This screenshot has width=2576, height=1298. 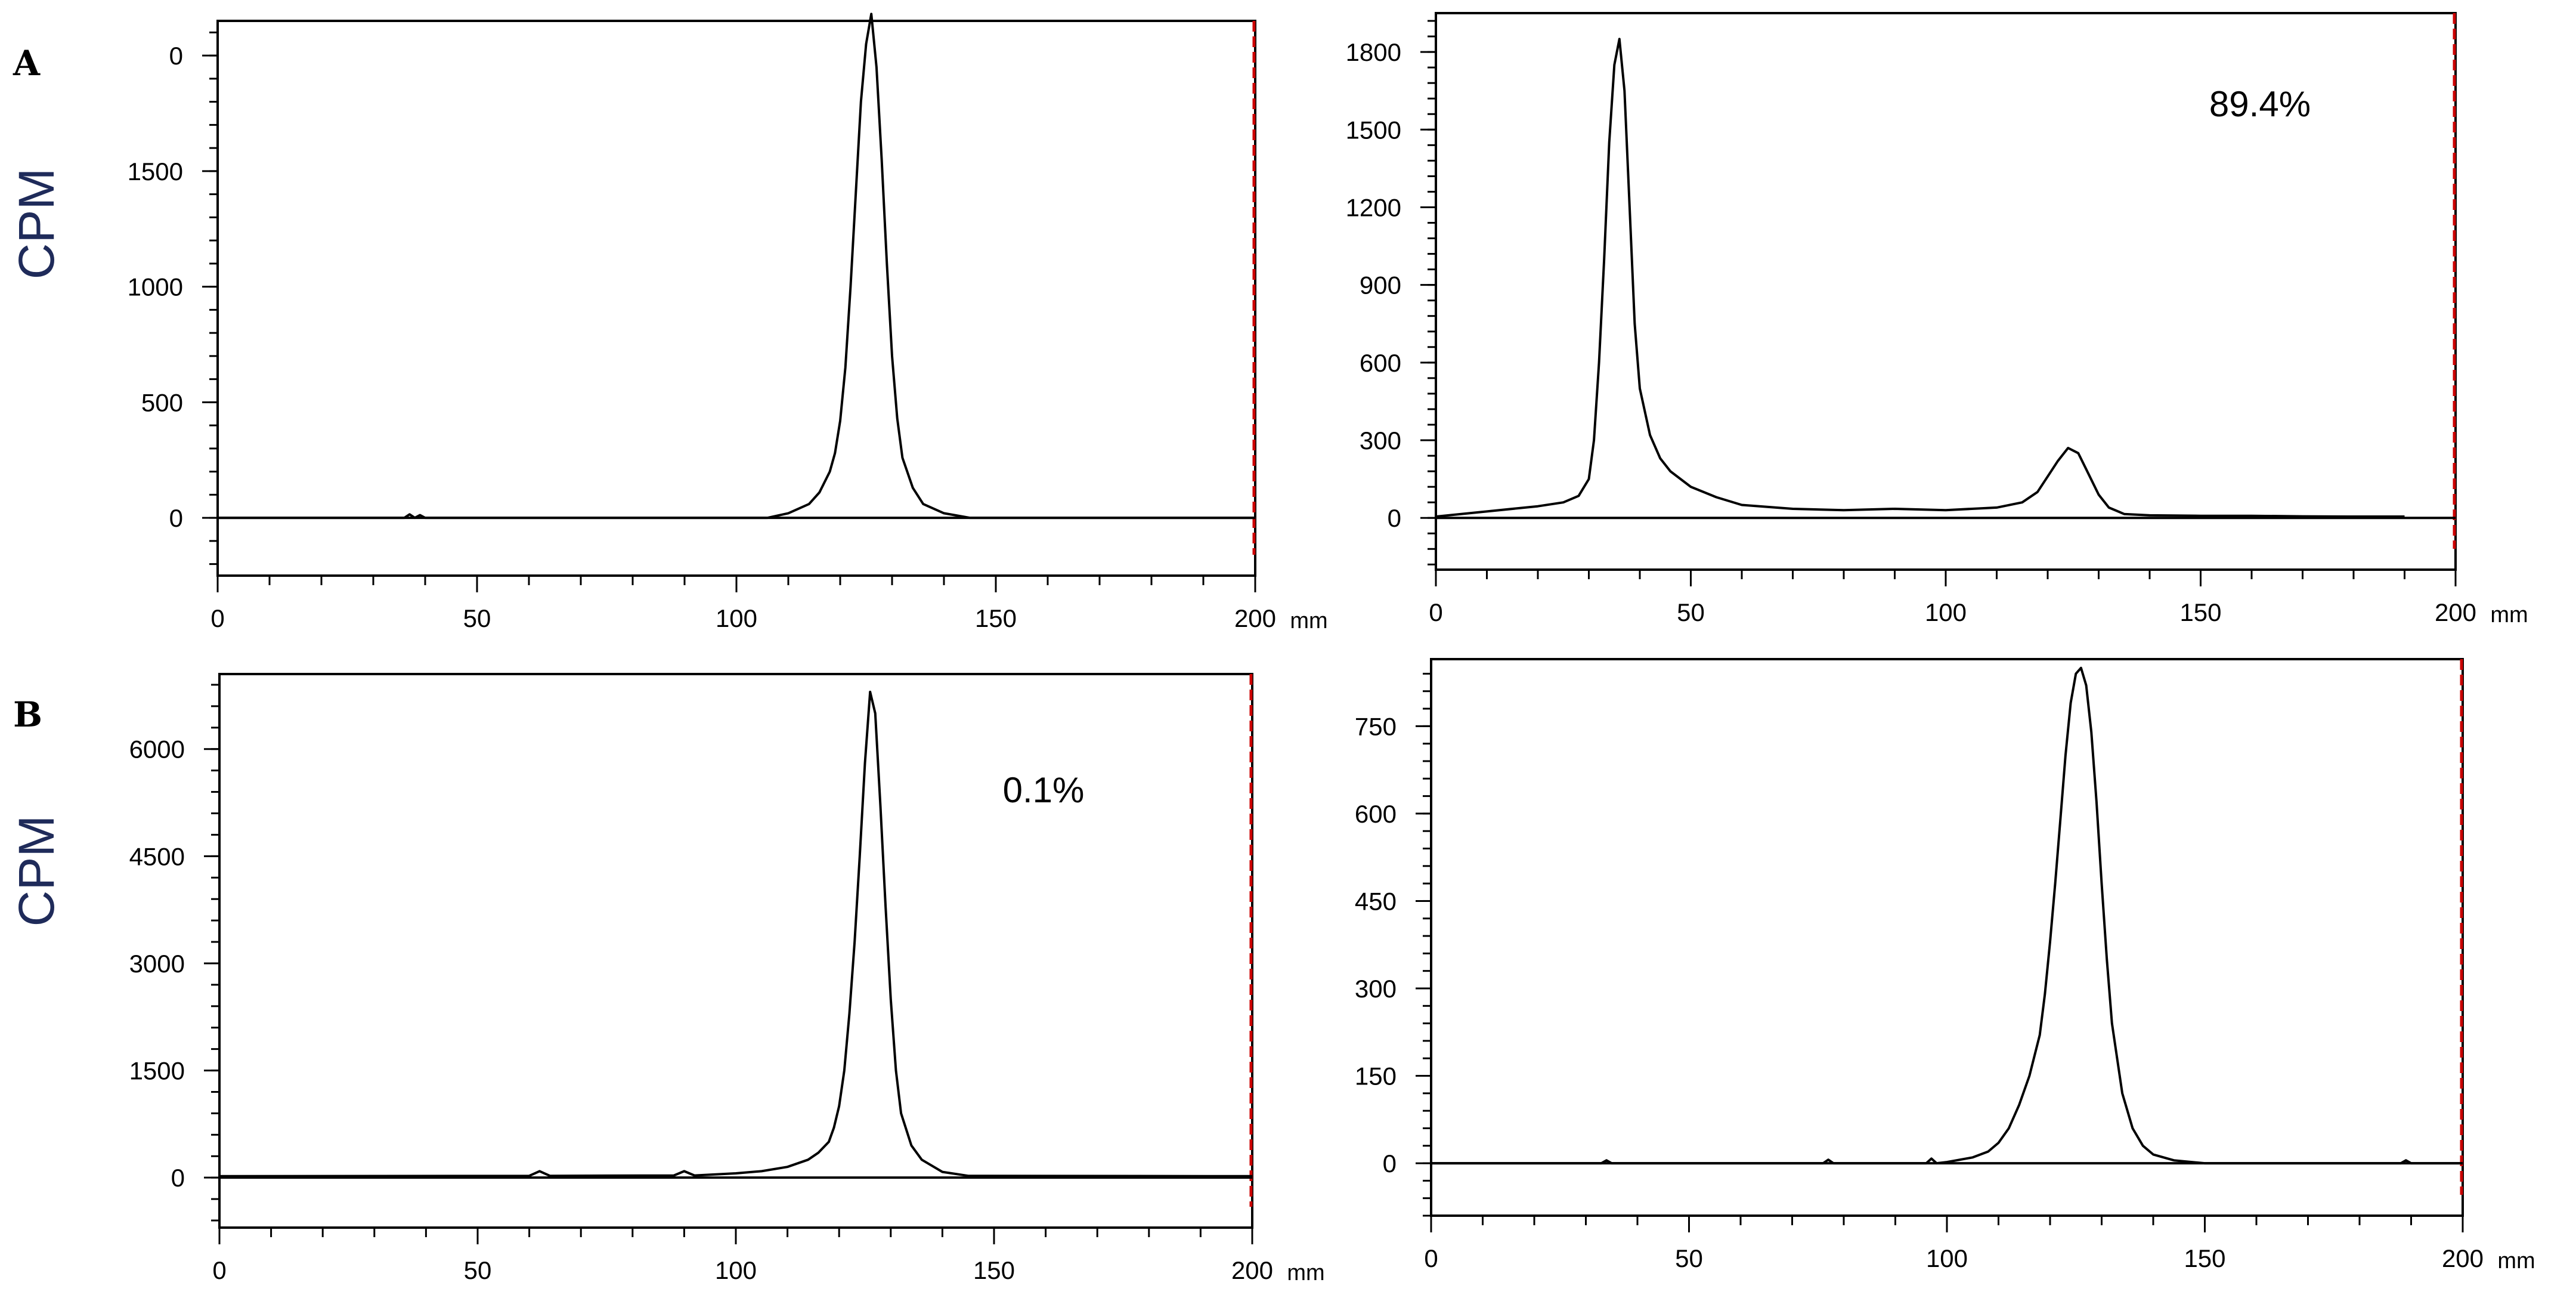 What do you see at coordinates (157, 964) in the screenshot?
I see `y-tick-label: 3000` at bounding box center [157, 964].